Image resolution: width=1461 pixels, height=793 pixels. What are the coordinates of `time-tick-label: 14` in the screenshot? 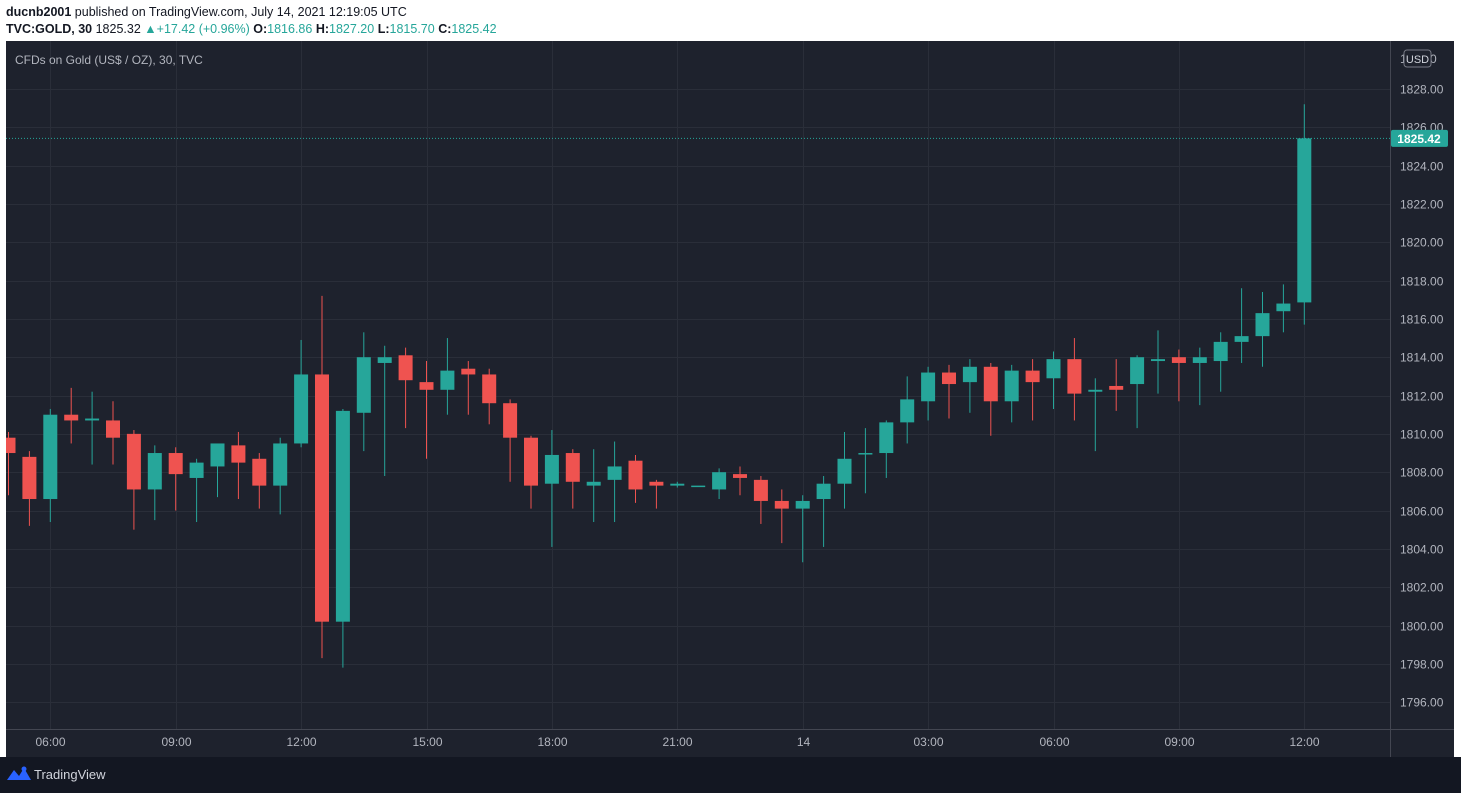 It's located at (804, 742).